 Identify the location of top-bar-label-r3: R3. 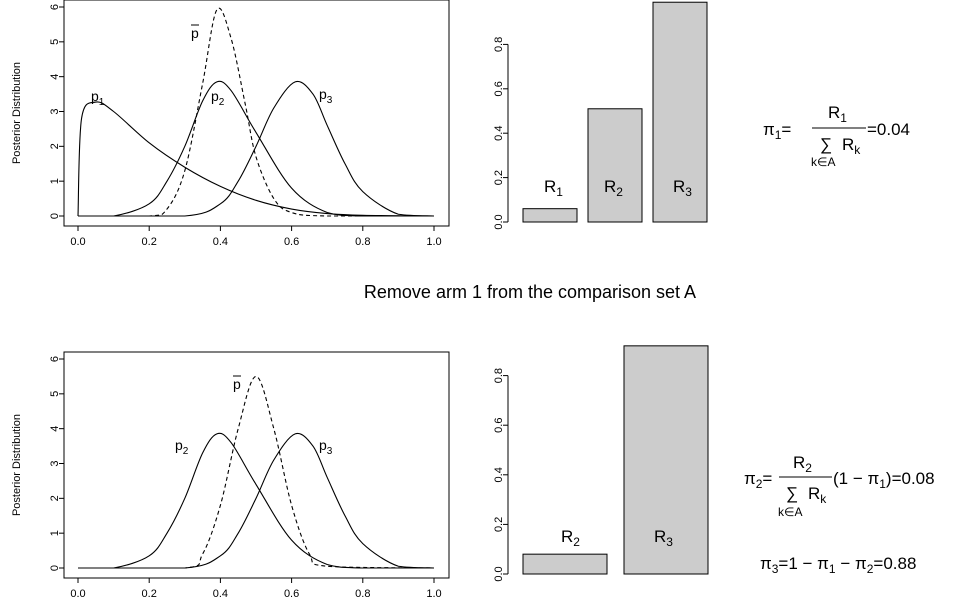
(682, 188).